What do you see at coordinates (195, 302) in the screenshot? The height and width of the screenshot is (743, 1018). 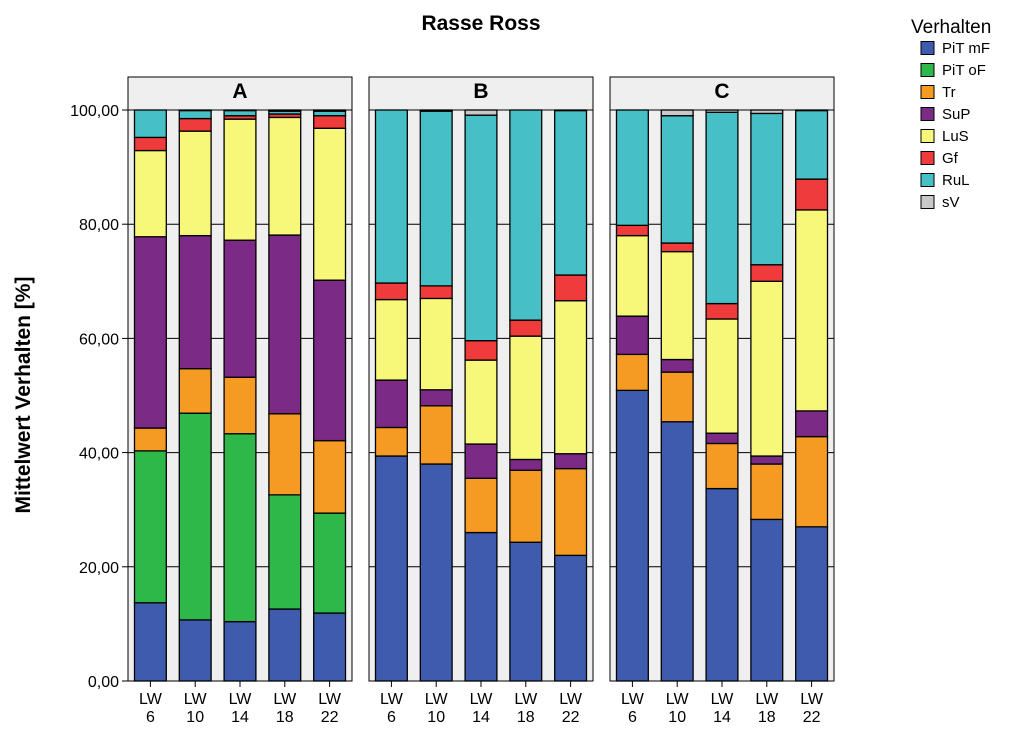 I see `bar-segment-A-LW10-SuP` at bounding box center [195, 302].